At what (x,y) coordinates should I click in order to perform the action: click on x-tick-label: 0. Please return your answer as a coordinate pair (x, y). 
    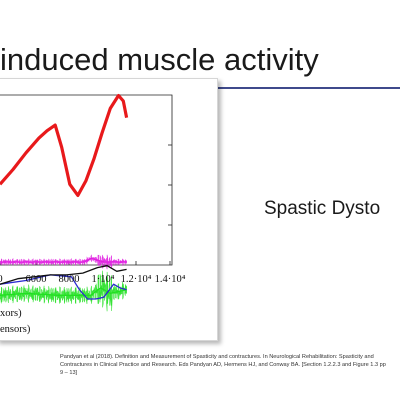
    Looking at the image, I should click on (1, 279).